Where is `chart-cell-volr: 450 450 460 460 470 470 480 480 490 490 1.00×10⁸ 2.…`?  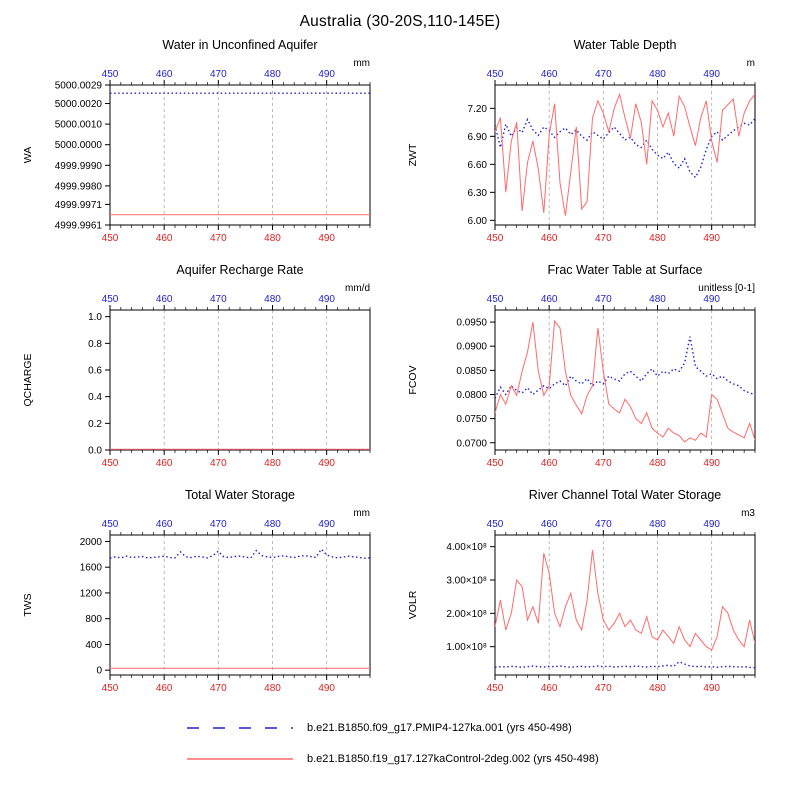 chart-cell-volr: 450 450 460 460 470 470 480 480 490 490 1.00×10⁸ 2.… is located at coordinates (592, 595).